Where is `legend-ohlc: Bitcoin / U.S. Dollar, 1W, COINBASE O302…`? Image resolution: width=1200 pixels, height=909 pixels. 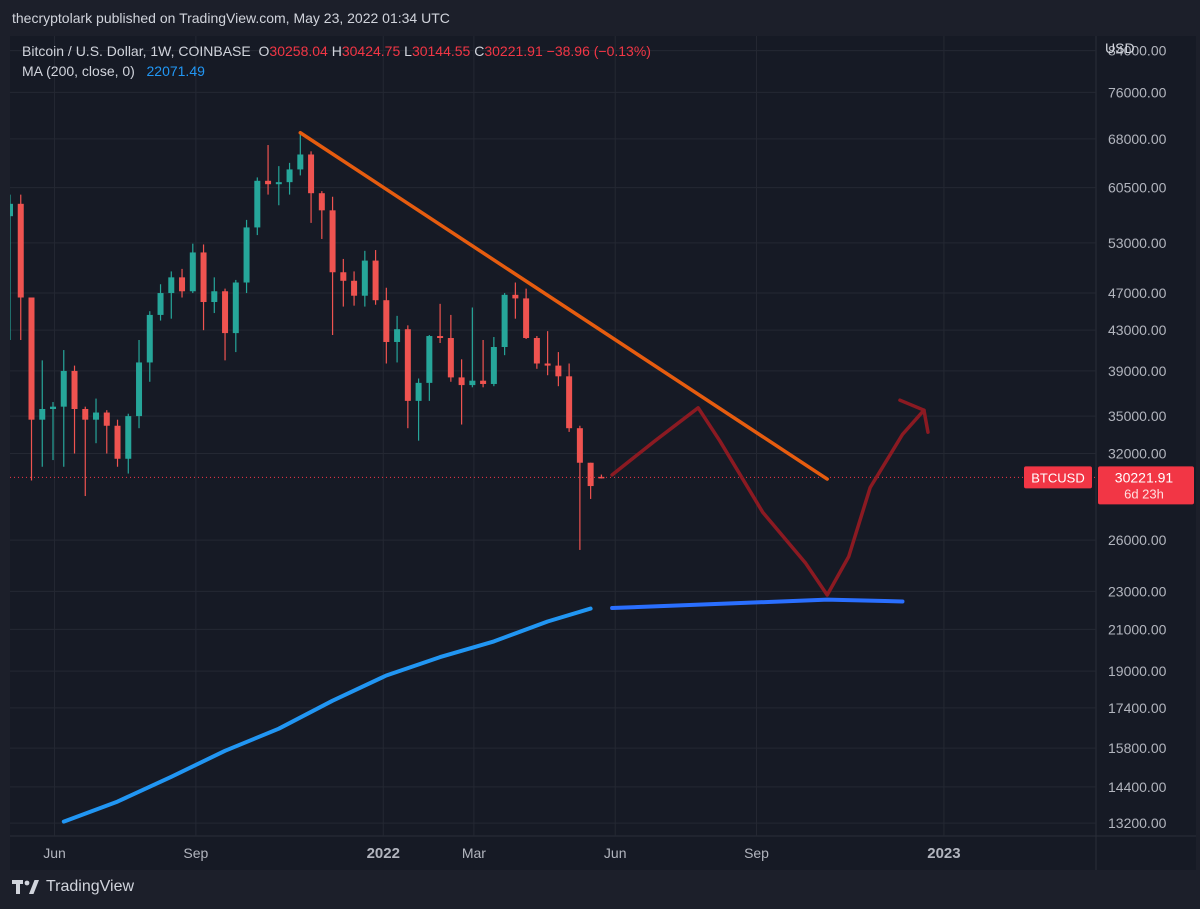 legend-ohlc: Bitcoin / U.S. Dollar, 1W, COINBASE O302… is located at coordinates (336, 51).